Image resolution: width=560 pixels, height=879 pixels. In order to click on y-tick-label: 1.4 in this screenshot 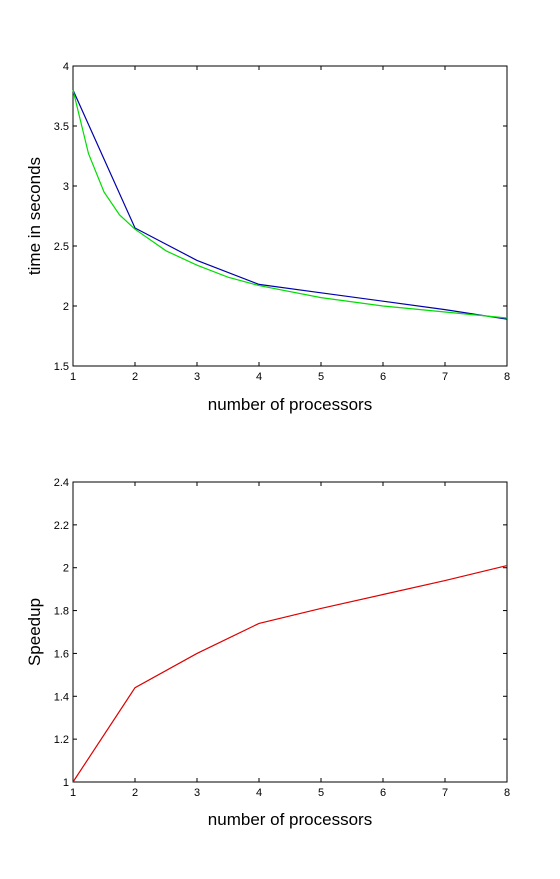, I will do `click(61, 697)`.